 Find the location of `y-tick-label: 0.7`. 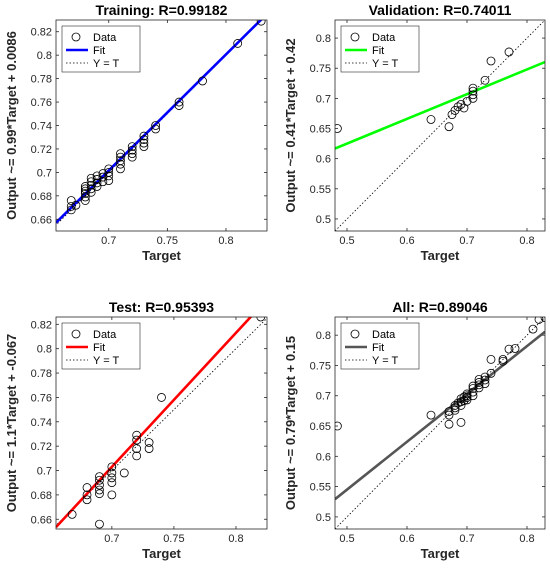

y-tick-label: 0.7 is located at coordinates (323, 99).